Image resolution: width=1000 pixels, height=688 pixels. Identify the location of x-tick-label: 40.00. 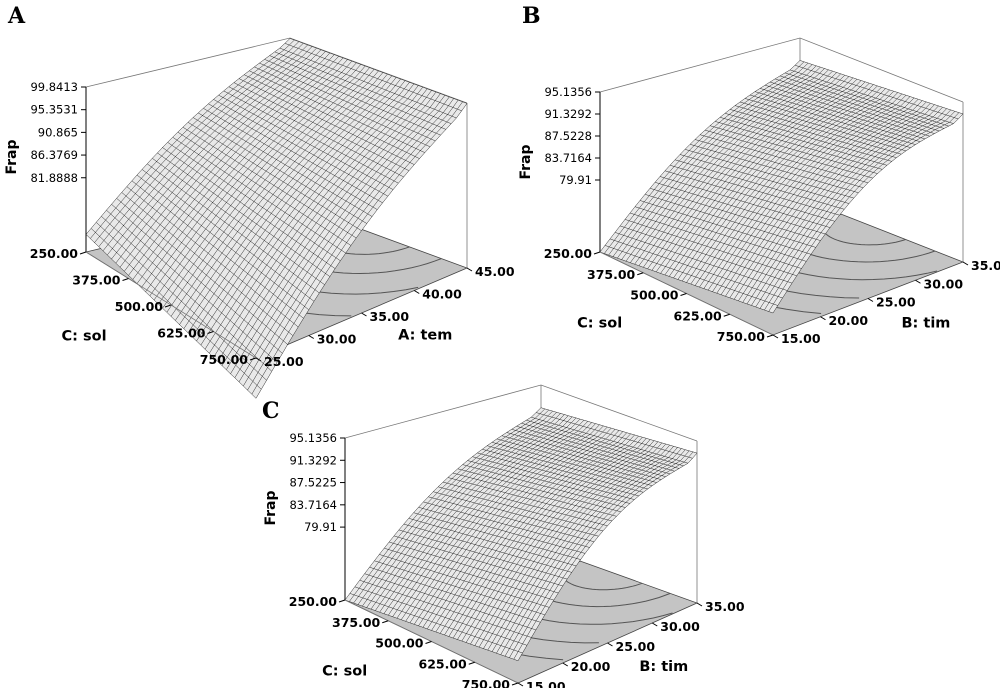
(442, 294).